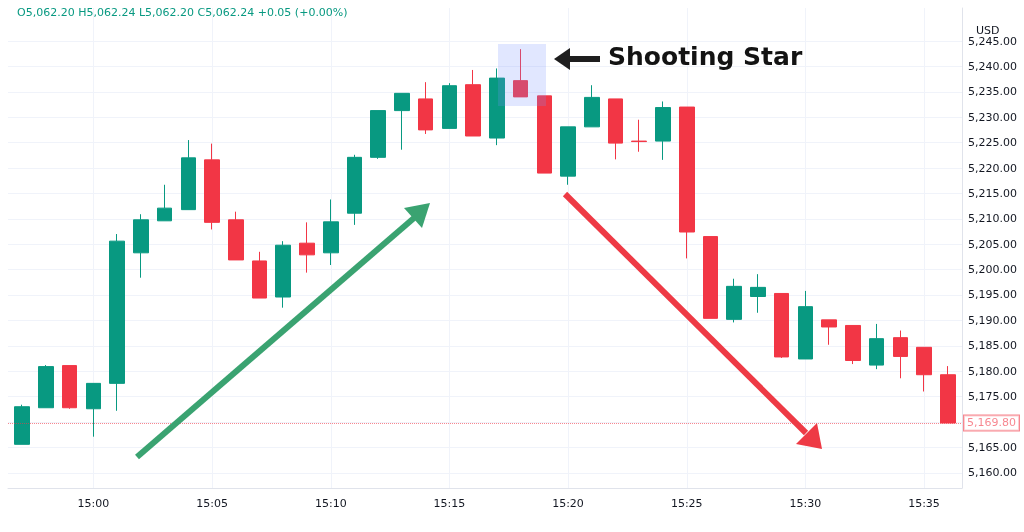 The image size is (1024, 532). What do you see at coordinates (992, 346) in the screenshot?
I see `y-tick-label: 5,185.00` at bounding box center [992, 346].